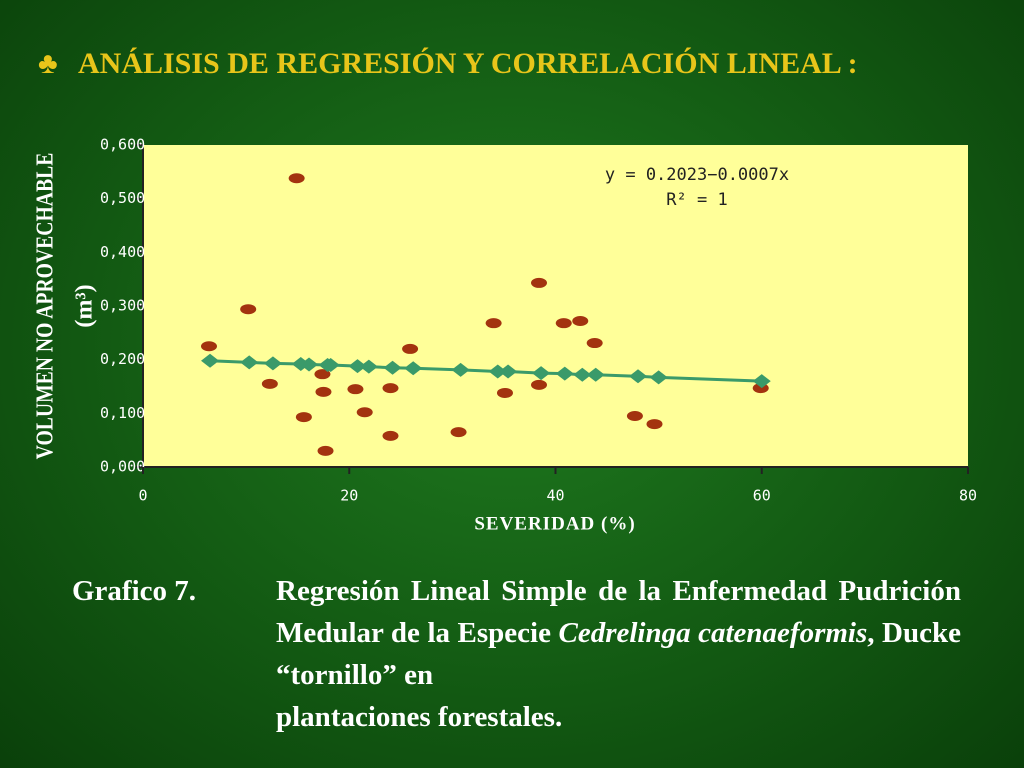  I want to click on y-axis-label: (m³), so click(85, 305).